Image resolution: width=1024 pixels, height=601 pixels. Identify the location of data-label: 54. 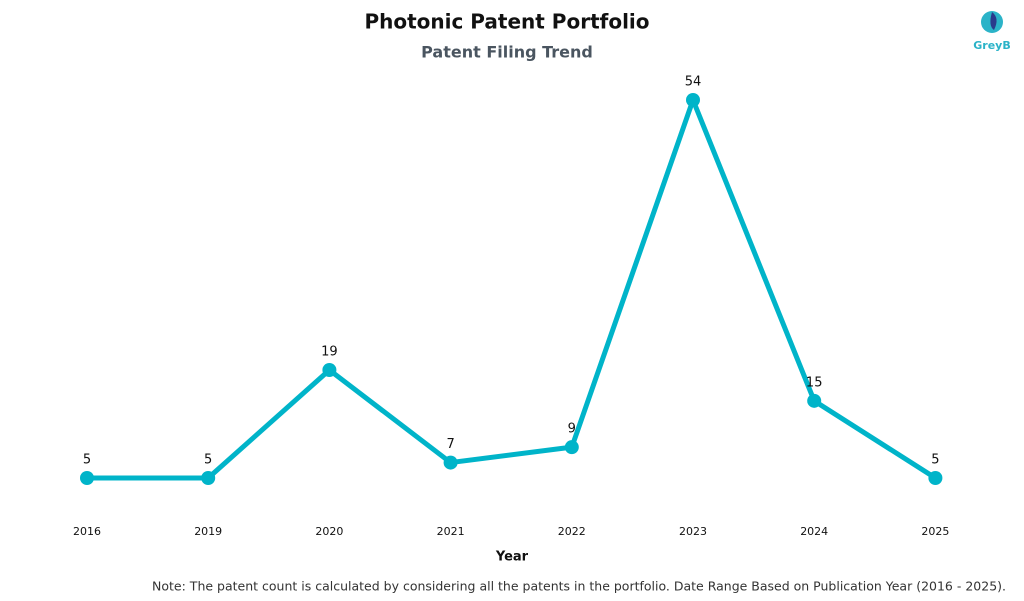
(693, 82).